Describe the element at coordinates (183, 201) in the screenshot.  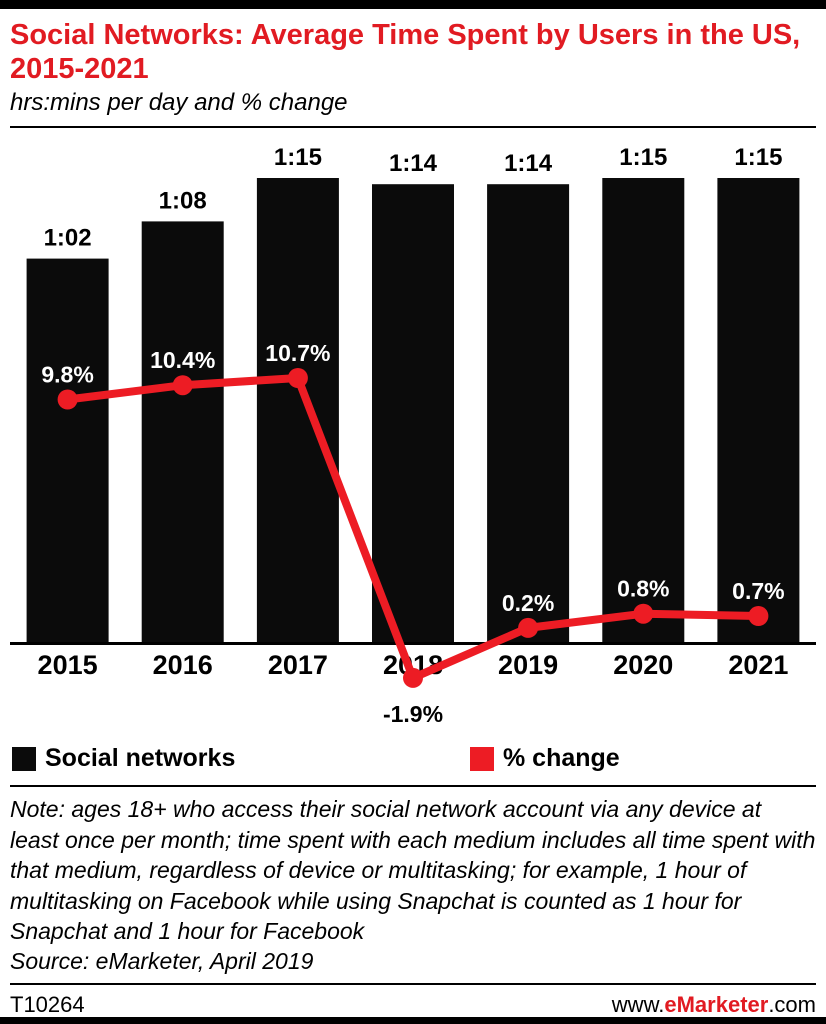
I see `bar-value-label: 1:08` at that location.